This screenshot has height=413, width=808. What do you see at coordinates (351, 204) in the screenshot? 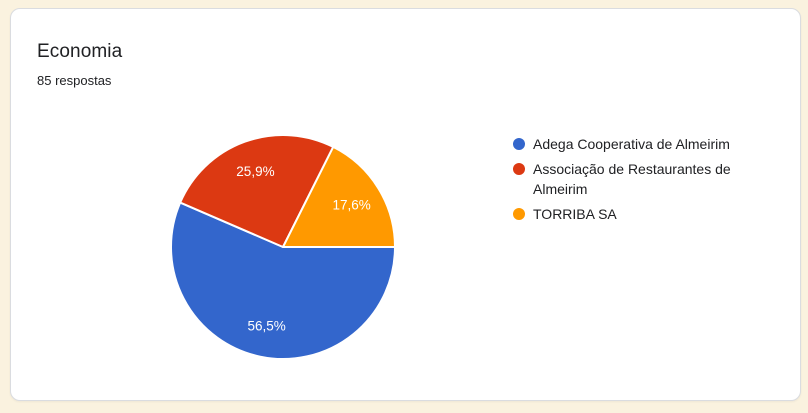
I see `pie-slice-percent-label: 17,6%` at bounding box center [351, 204].